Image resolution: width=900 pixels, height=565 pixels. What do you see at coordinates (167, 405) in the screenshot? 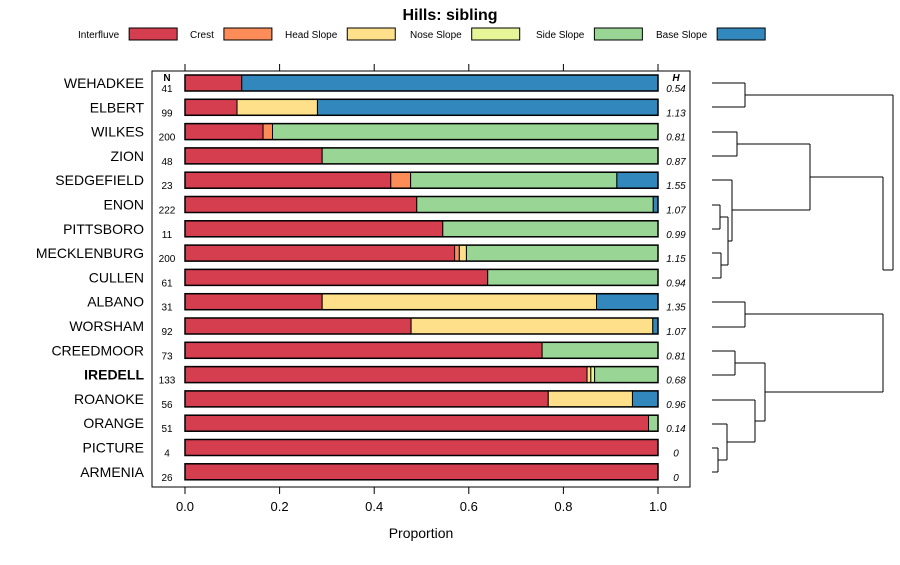
I see `n-value: 56` at bounding box center [167, 405].